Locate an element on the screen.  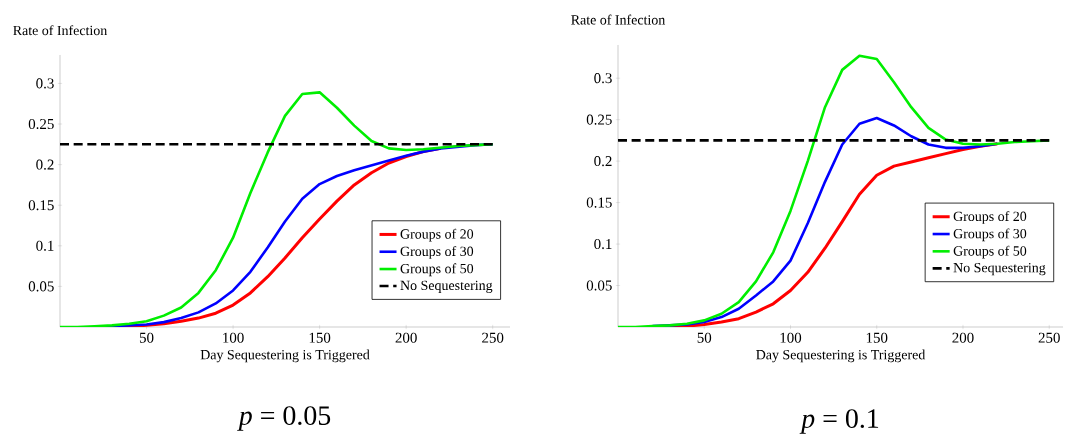
text: p = 0.1 is located at coordinates (839, 421).